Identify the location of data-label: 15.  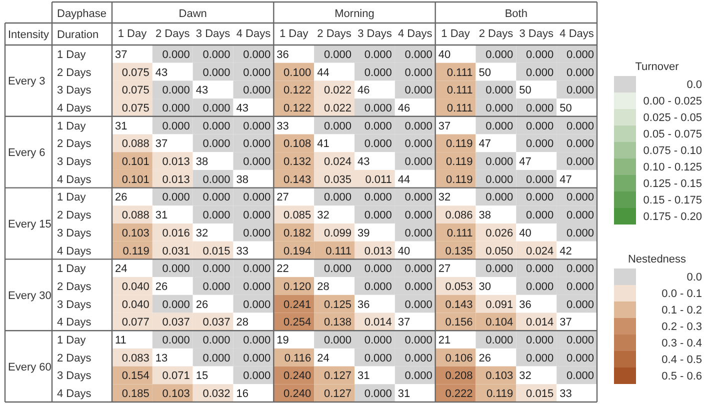
(202, 376).